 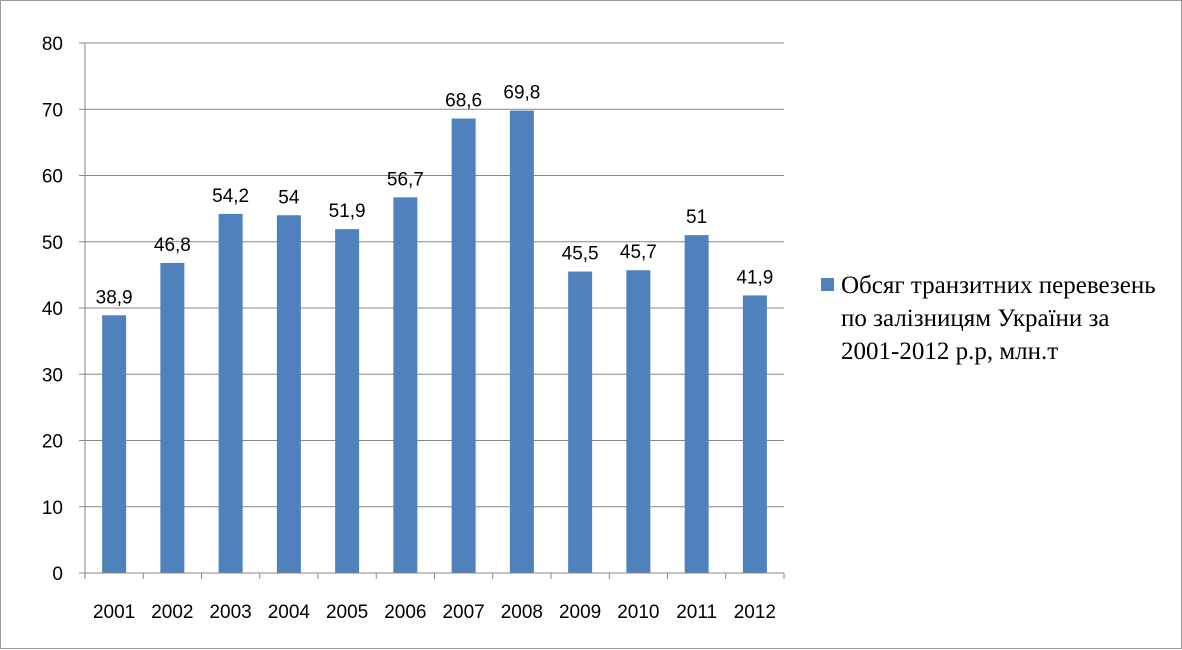 I want to click on y-tick-label: 10, so click(x=52, y=508).